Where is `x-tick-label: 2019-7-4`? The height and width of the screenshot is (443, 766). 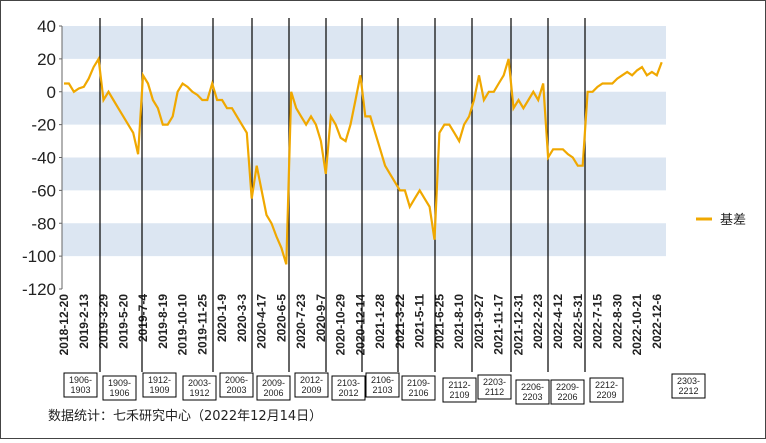 x-tick-label: 2019-7-4 is located at coordinates (143, 318).